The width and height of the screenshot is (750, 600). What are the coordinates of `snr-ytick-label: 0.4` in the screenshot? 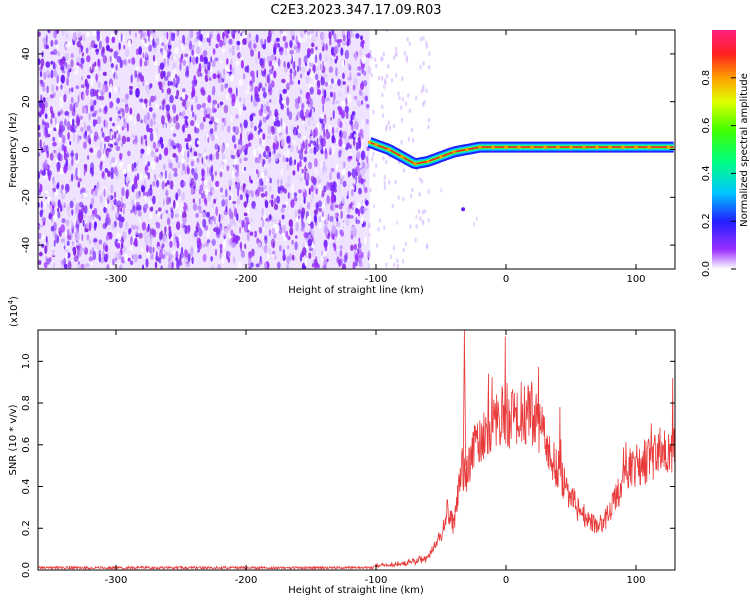 It's located at (26, 487).